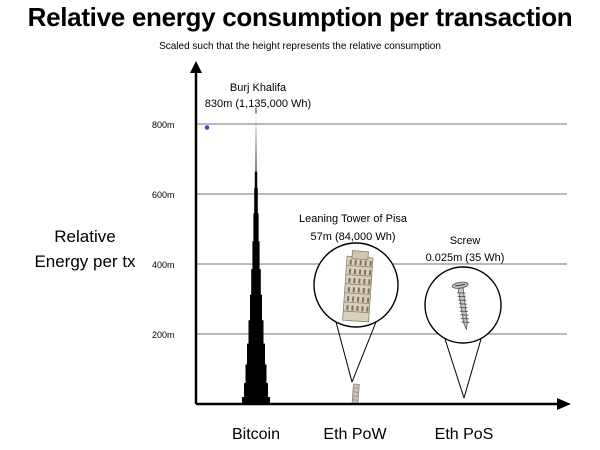 The height and width of the screenshot is (450, 600). Describe the element at coordinates (85, 249) in the screenshot. I see `y-axis-label: Relative Energy per tx` at that location.